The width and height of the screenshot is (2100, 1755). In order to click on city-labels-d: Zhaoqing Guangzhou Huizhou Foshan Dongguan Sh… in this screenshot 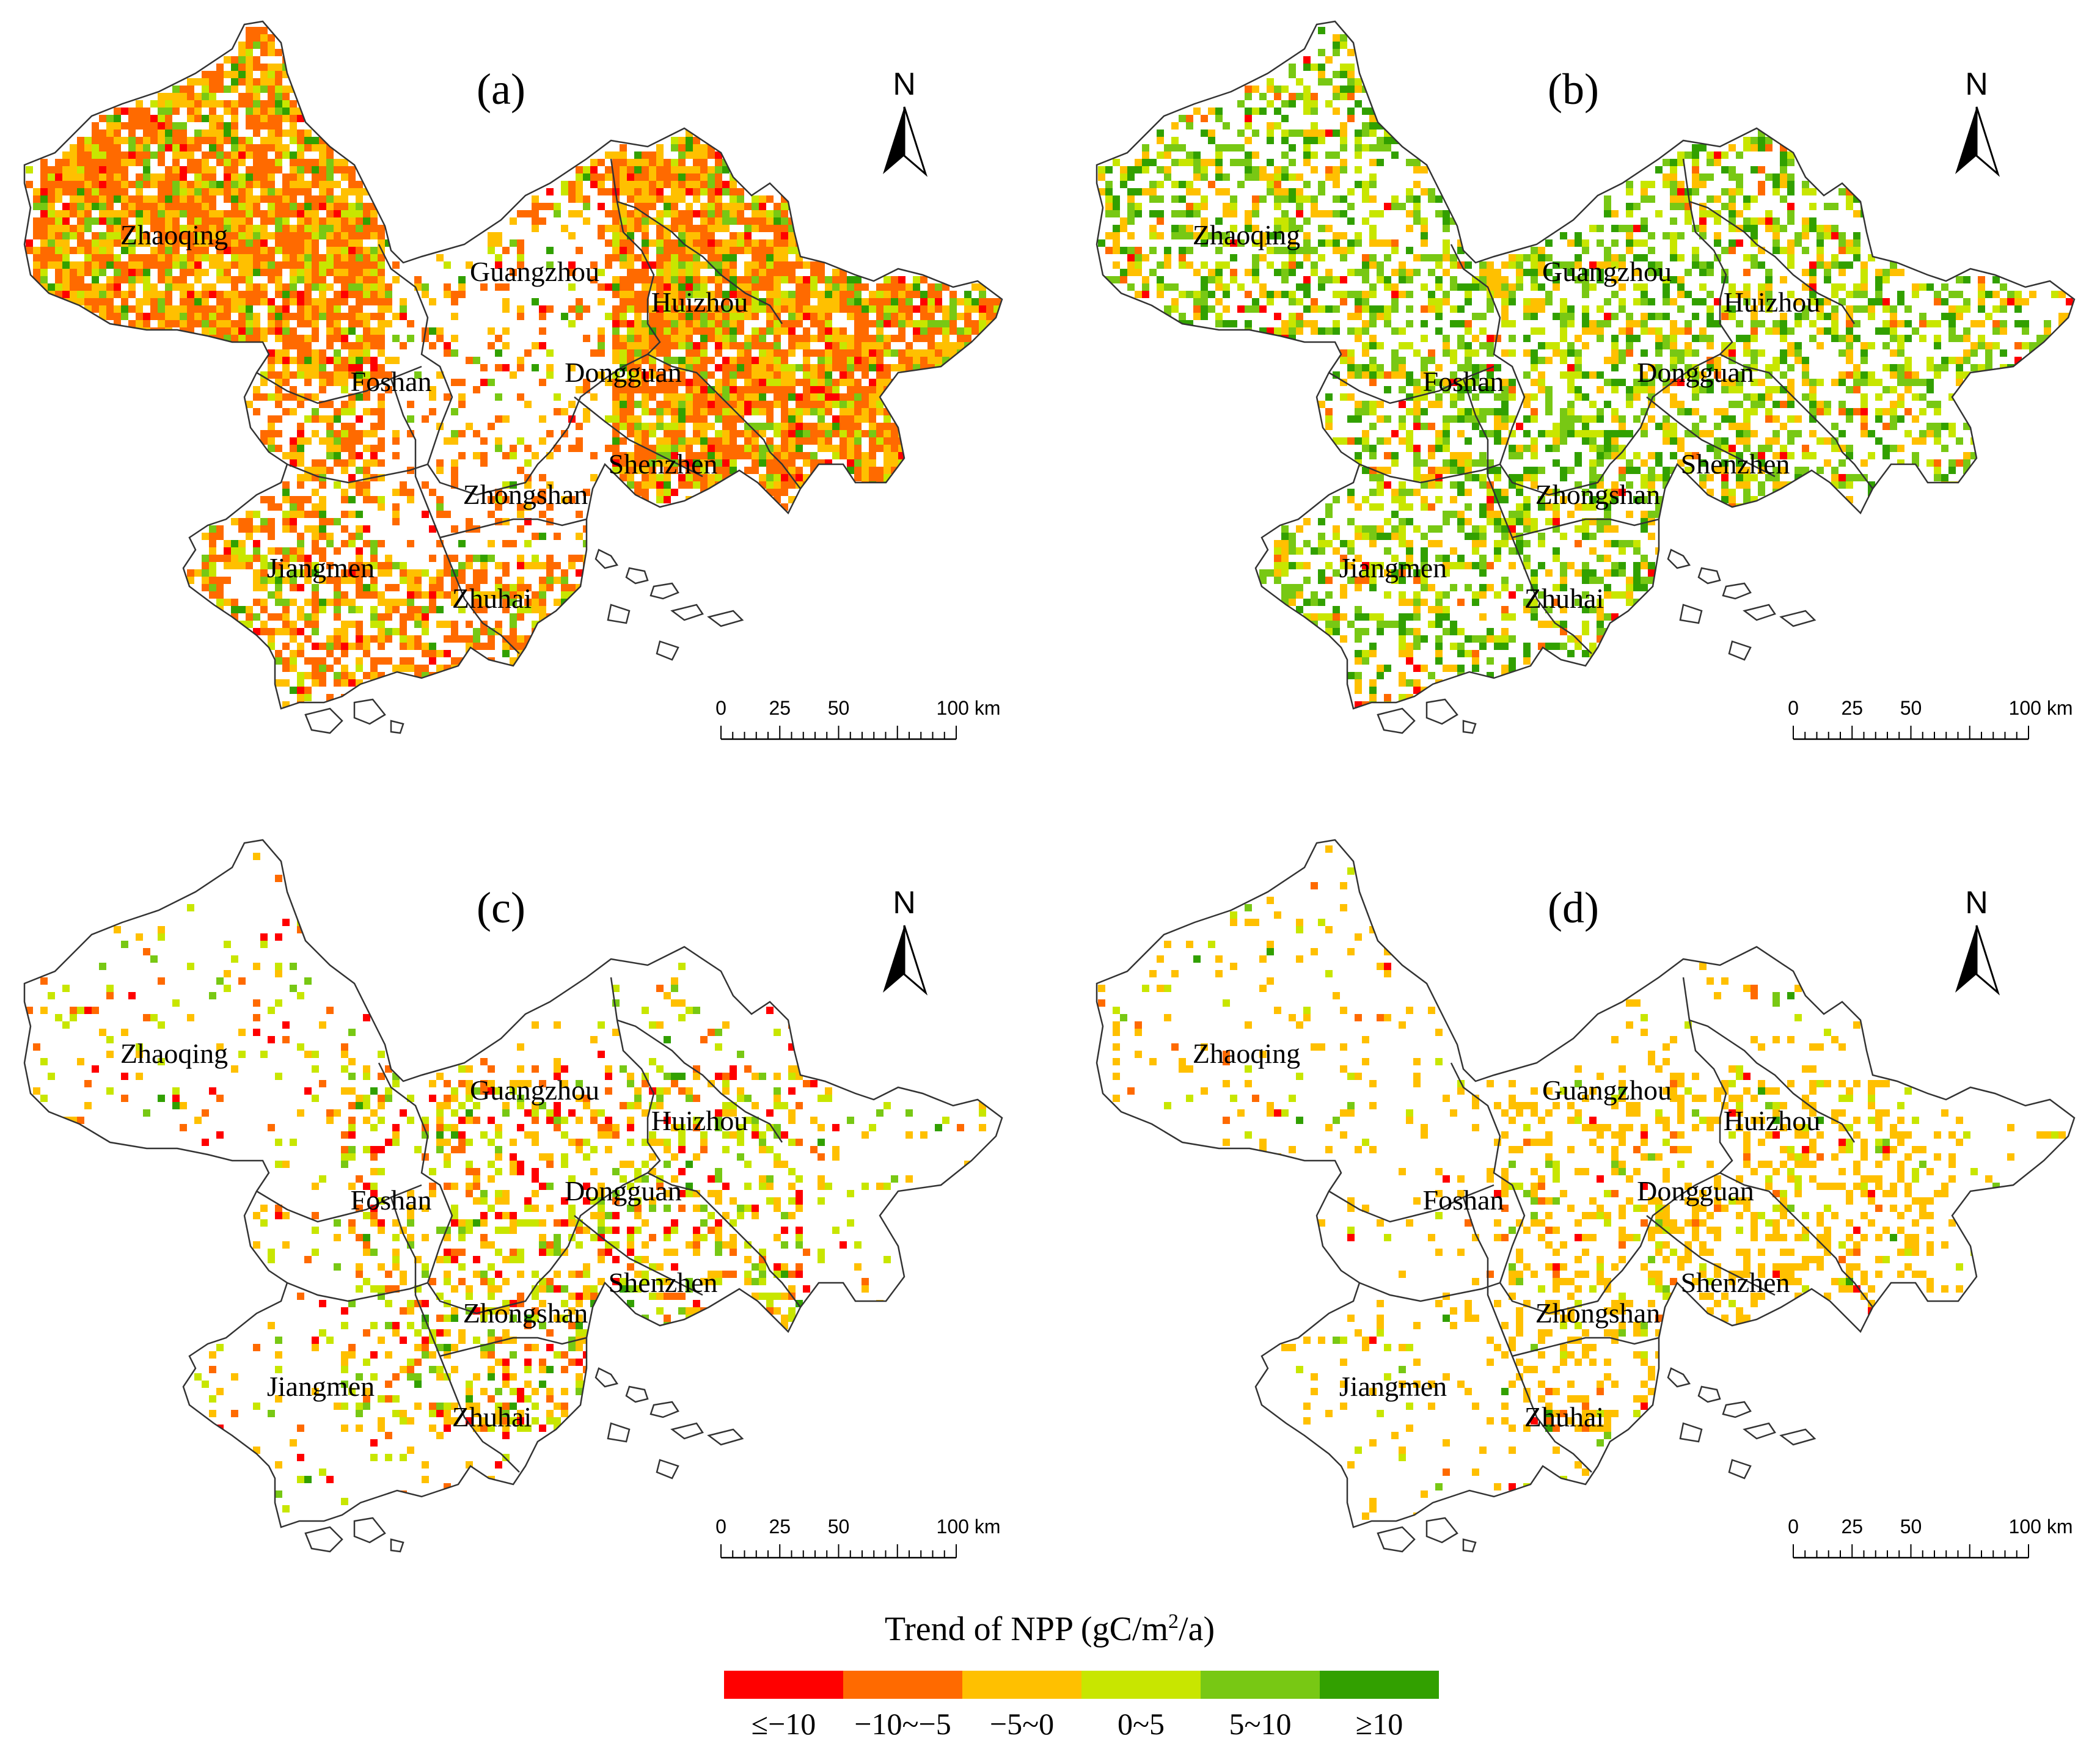, I will do `click(1506, 1235)`.